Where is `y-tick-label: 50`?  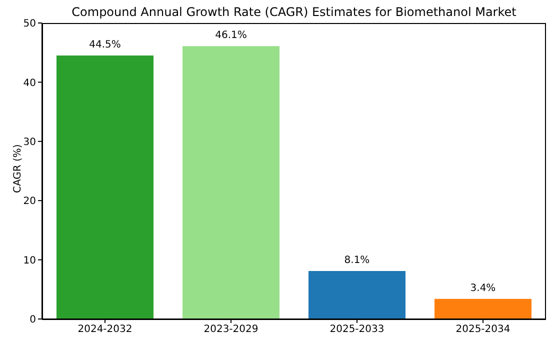 y-tick-label: 50 is located at coordinates (29, 24).